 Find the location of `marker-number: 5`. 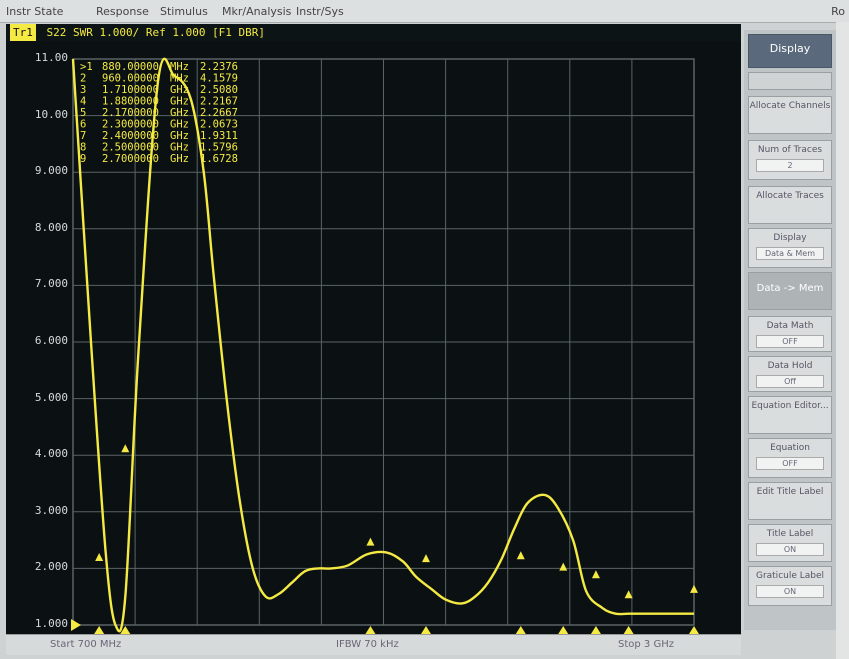

marker-number: 5 is located at coordinates (83, 113).